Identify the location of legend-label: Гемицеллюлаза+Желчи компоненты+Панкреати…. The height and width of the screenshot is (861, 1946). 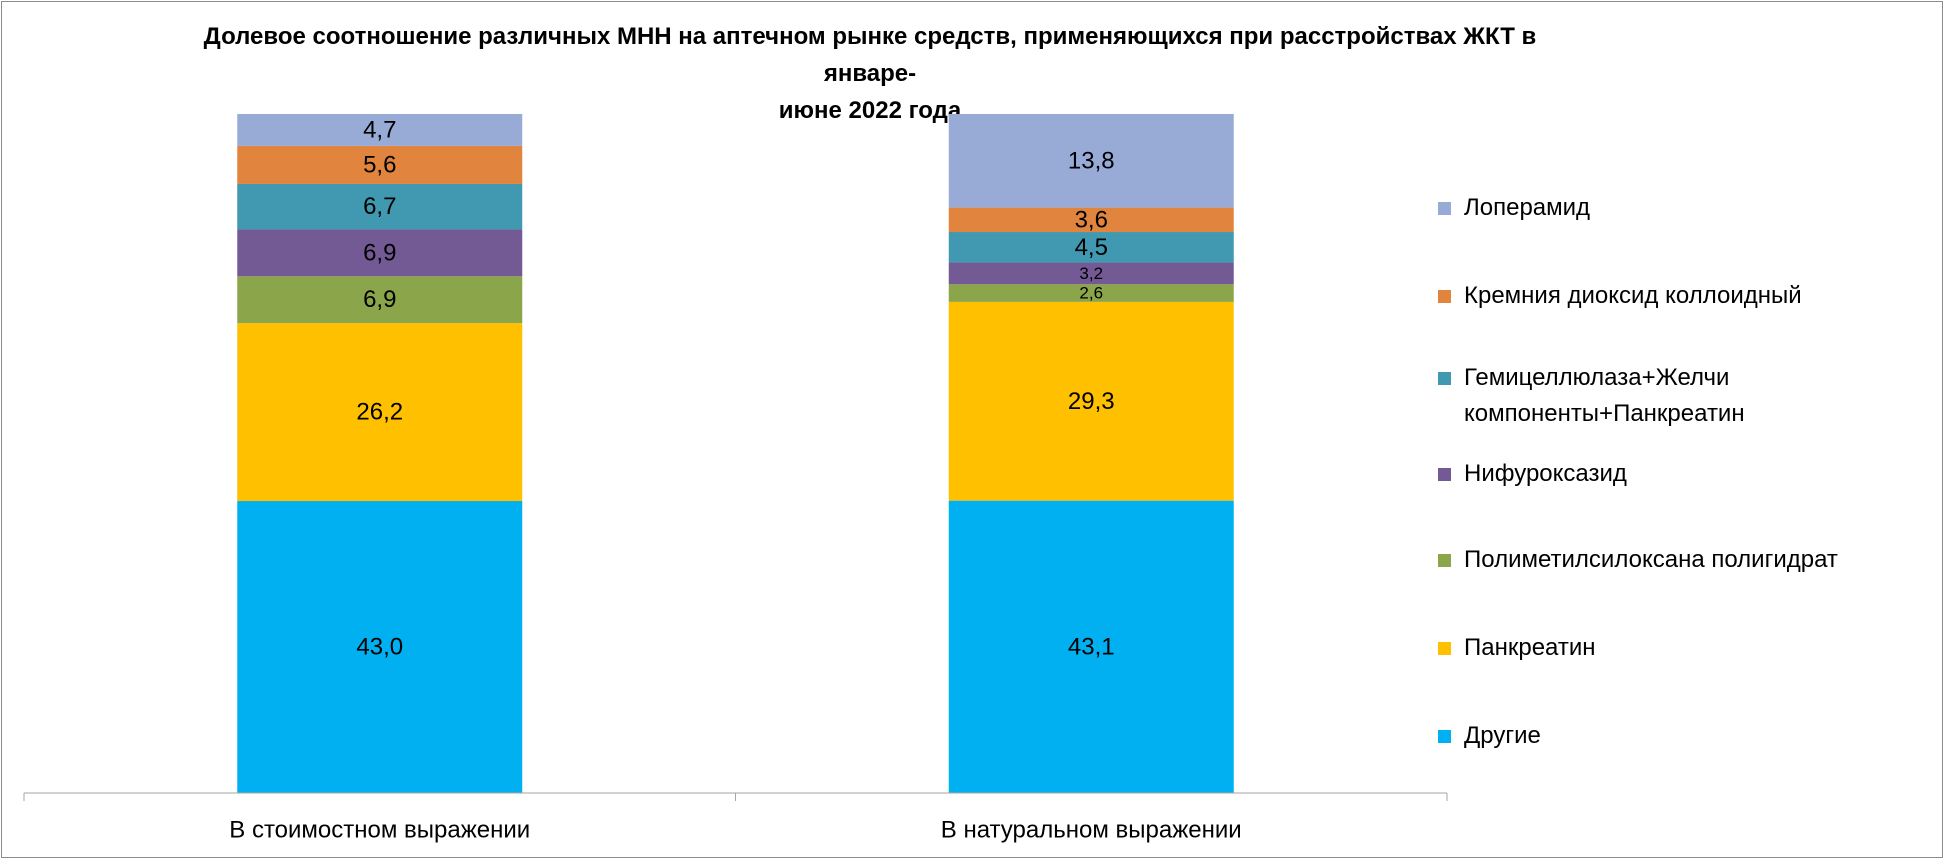
(1604, 395).